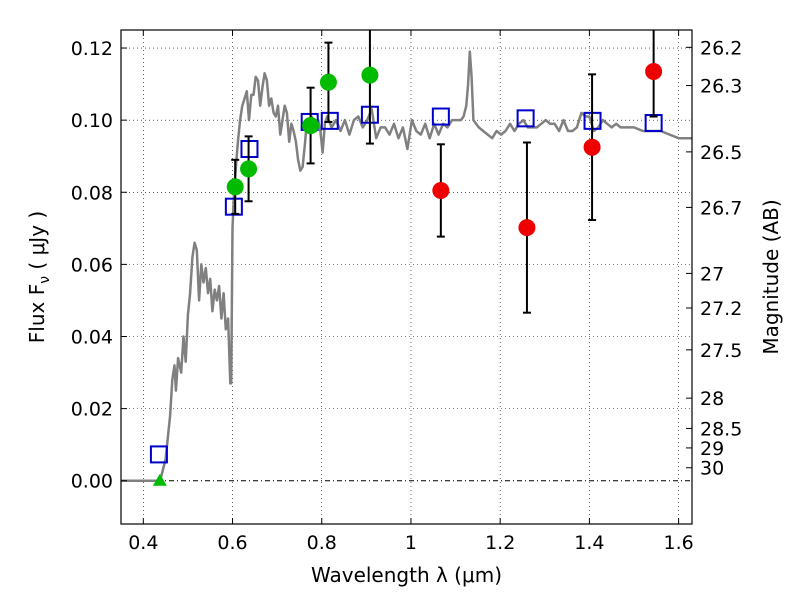  Describe the element at coordinates (143, 543) in the screenshot. I see `x-tick-label: 0.4` at that location.